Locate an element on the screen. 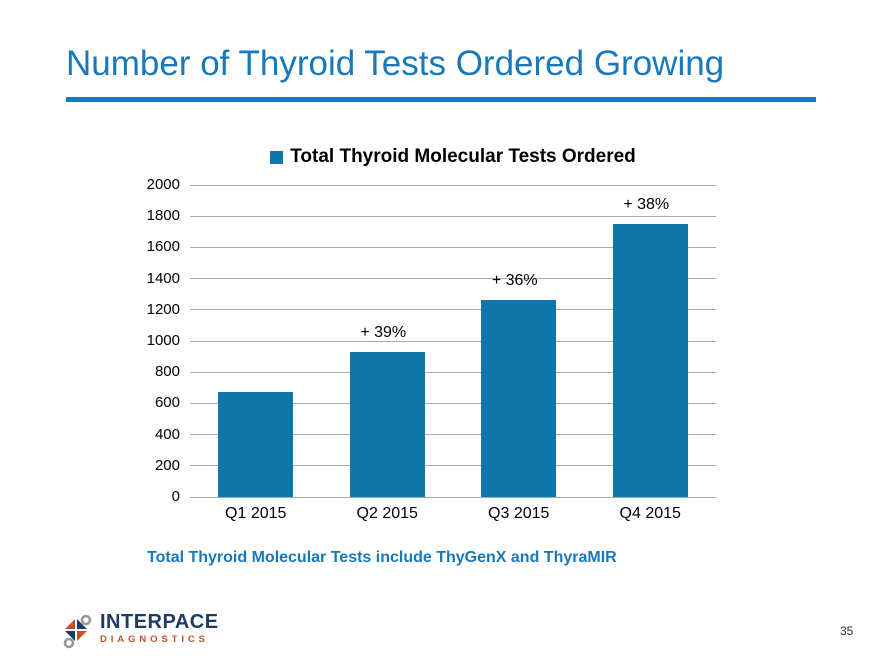  bar-annotation: + 36% is located at coordinates (514, 280).